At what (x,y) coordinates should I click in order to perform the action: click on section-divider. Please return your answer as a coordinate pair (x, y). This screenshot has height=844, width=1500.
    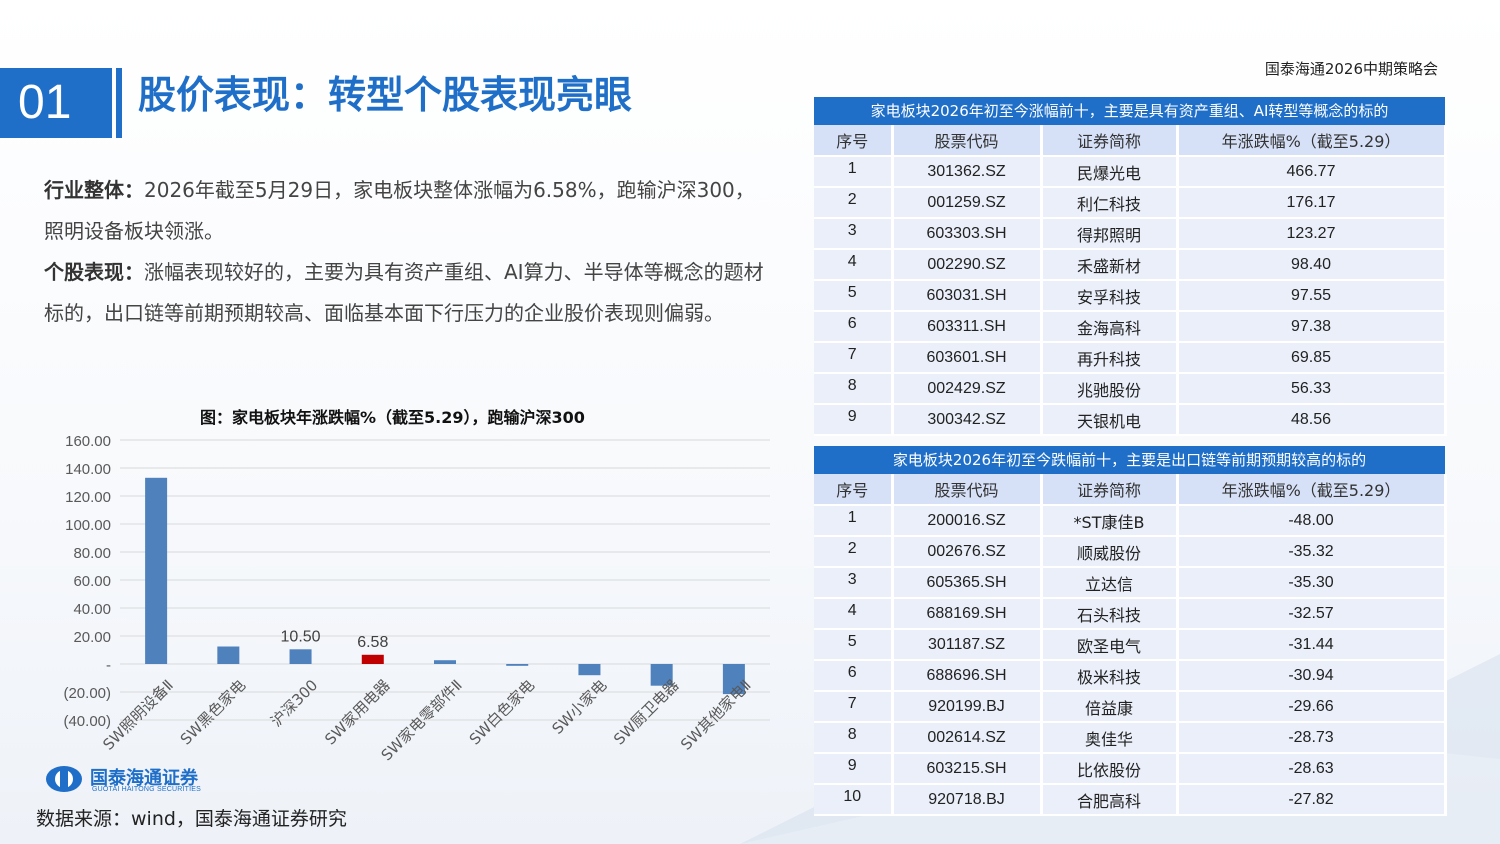
    Looking at the image, I should click on (119, 103).